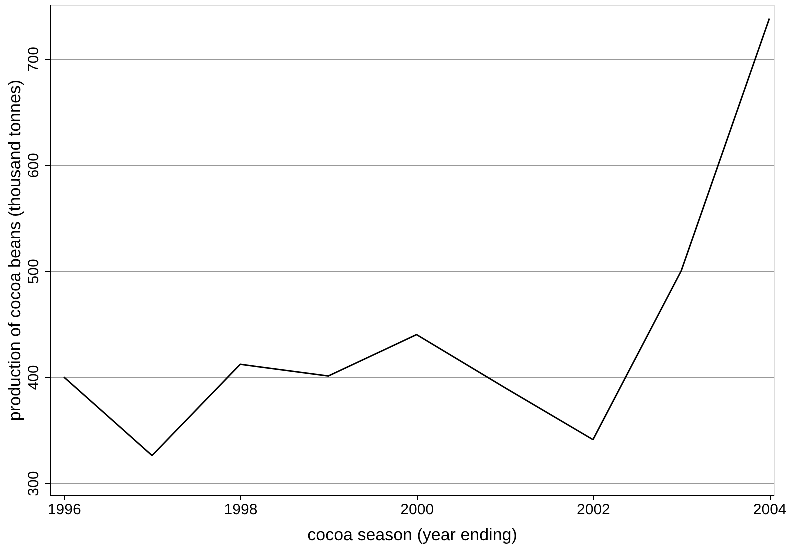 Image resolution: width=791 pixels, height=548 pixels. I want to click on x-tick-label: 1998, so click(241, 510).